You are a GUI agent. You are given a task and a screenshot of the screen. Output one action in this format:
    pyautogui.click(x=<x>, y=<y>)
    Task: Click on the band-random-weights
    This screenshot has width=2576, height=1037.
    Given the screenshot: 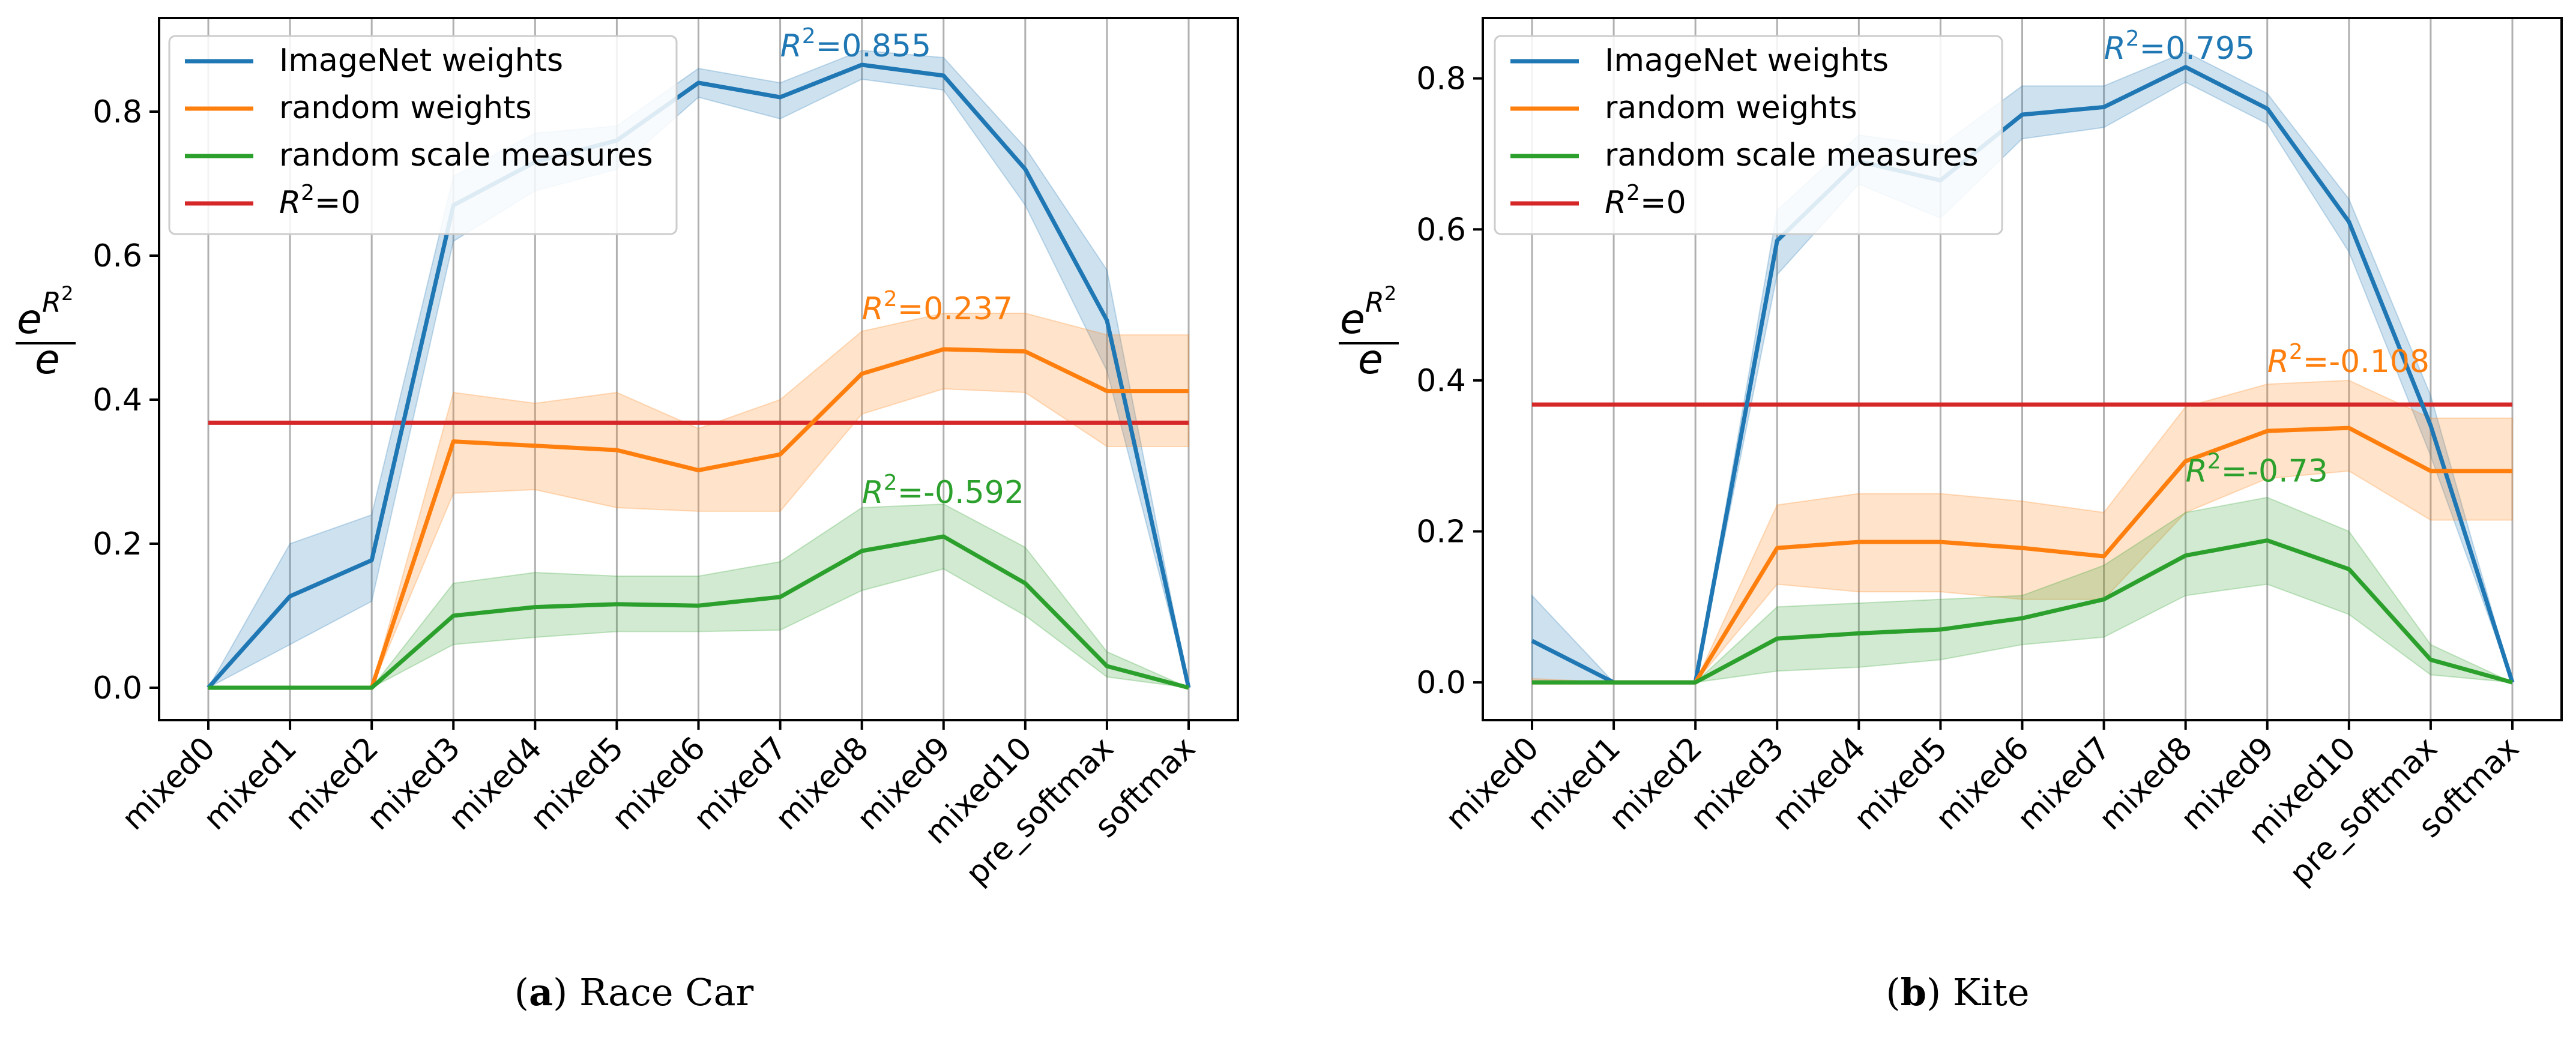 What is the action you would take?
    pyautogui.click(x=2022, y=531)
    